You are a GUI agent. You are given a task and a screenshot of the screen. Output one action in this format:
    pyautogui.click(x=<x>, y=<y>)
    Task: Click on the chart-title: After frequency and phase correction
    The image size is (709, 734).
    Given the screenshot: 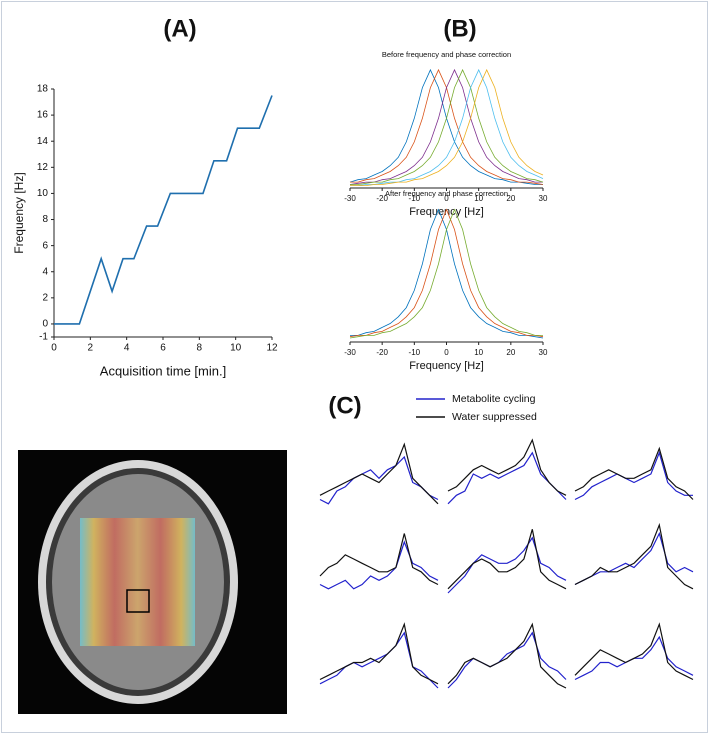 What is the action you would take?
    pyautogui.click(x=446, y=193)
    